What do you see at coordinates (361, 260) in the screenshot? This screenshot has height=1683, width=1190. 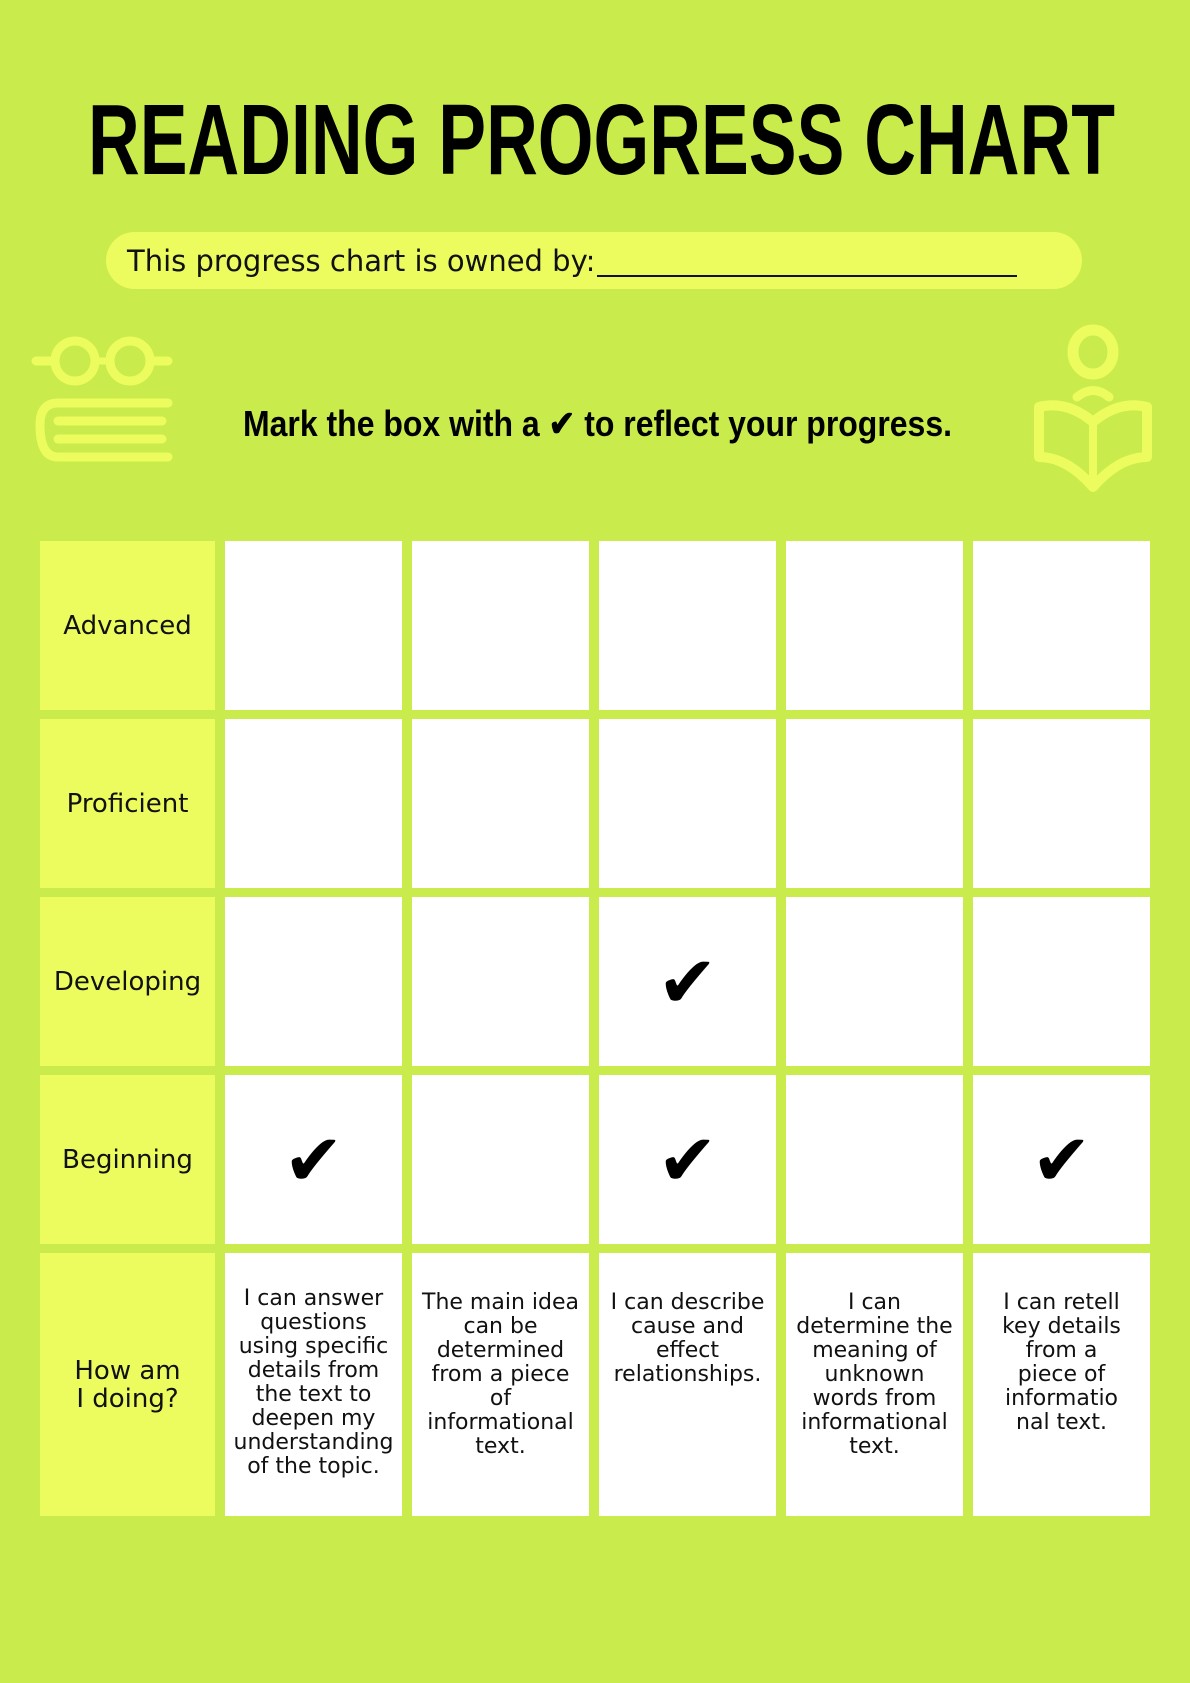 I see `owner-label: This progress chart is owned by:` at bounding box center [361, 260].